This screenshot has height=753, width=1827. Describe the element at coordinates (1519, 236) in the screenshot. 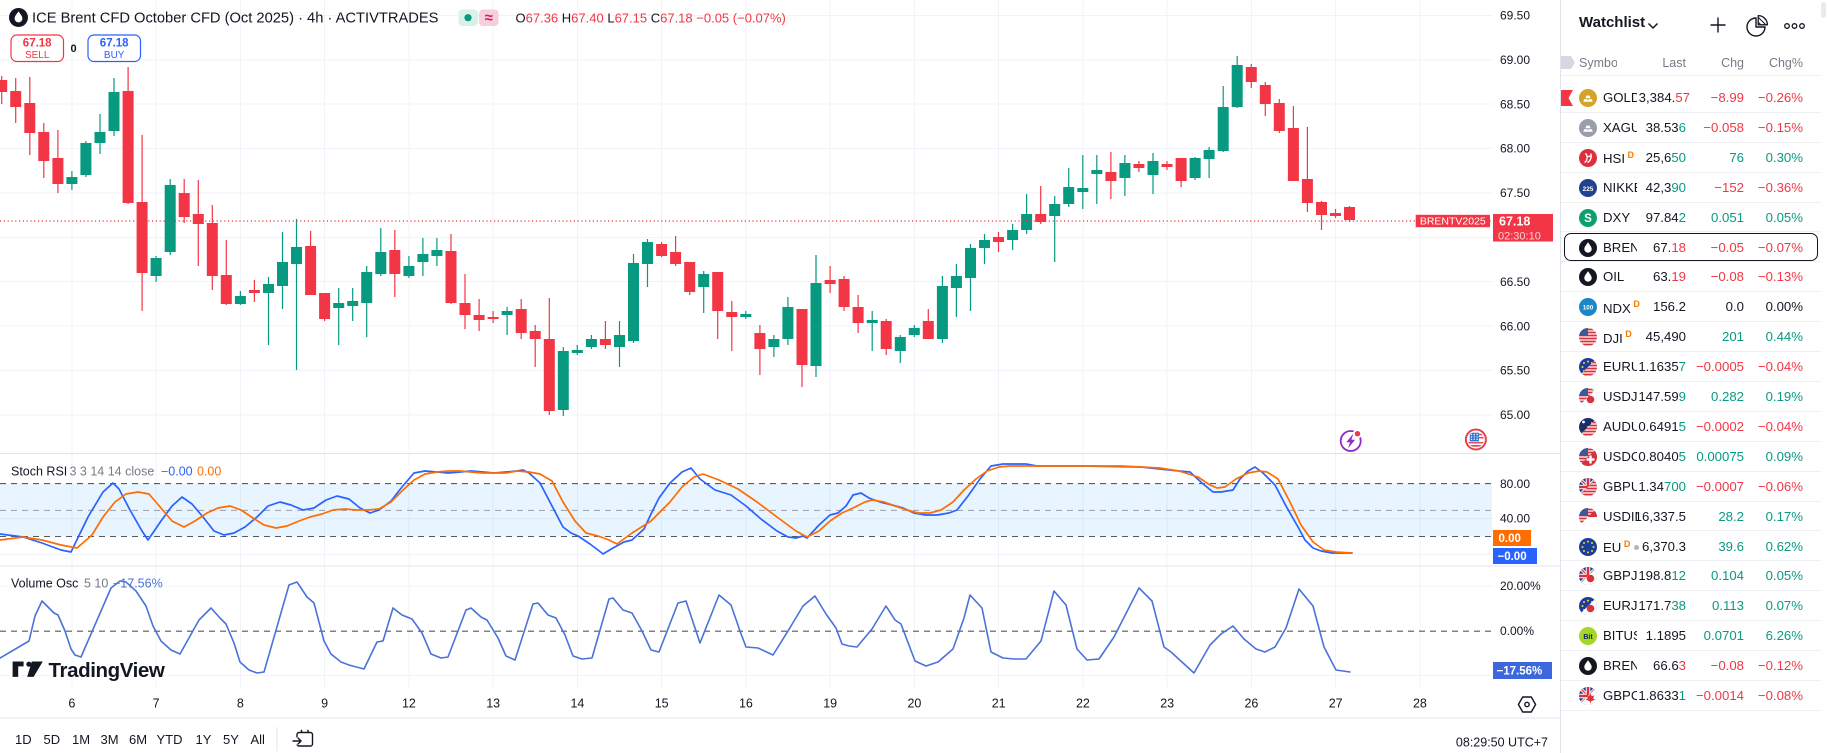

I see `svg-text: 02:30:10` at that location.